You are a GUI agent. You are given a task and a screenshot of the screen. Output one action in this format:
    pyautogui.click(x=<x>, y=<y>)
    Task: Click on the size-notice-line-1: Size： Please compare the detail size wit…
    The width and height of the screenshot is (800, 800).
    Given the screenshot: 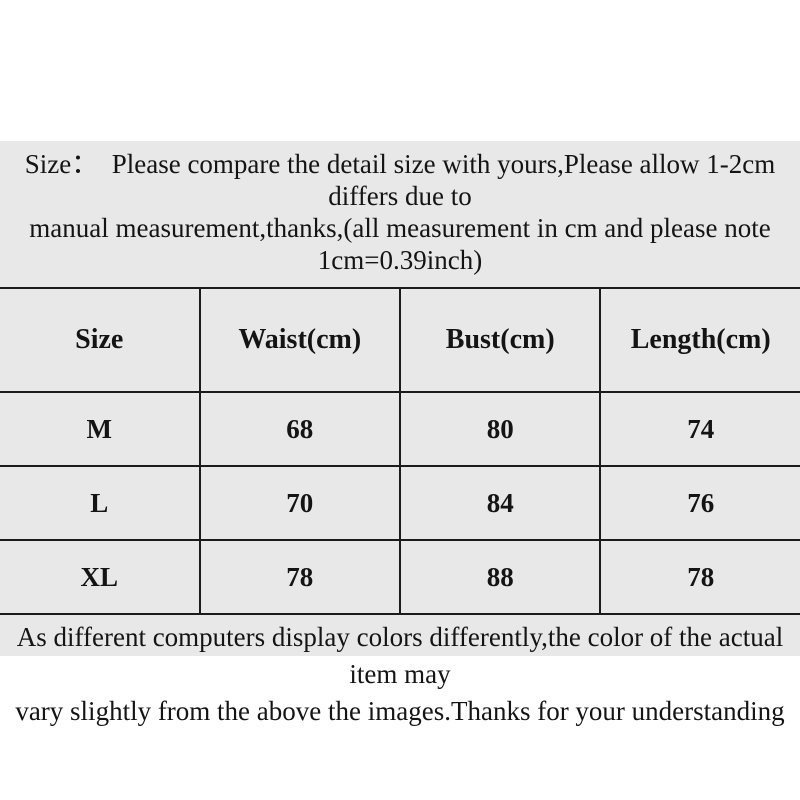 What is the action you would take?
    pyautogui.click(x=403, y=180)
    